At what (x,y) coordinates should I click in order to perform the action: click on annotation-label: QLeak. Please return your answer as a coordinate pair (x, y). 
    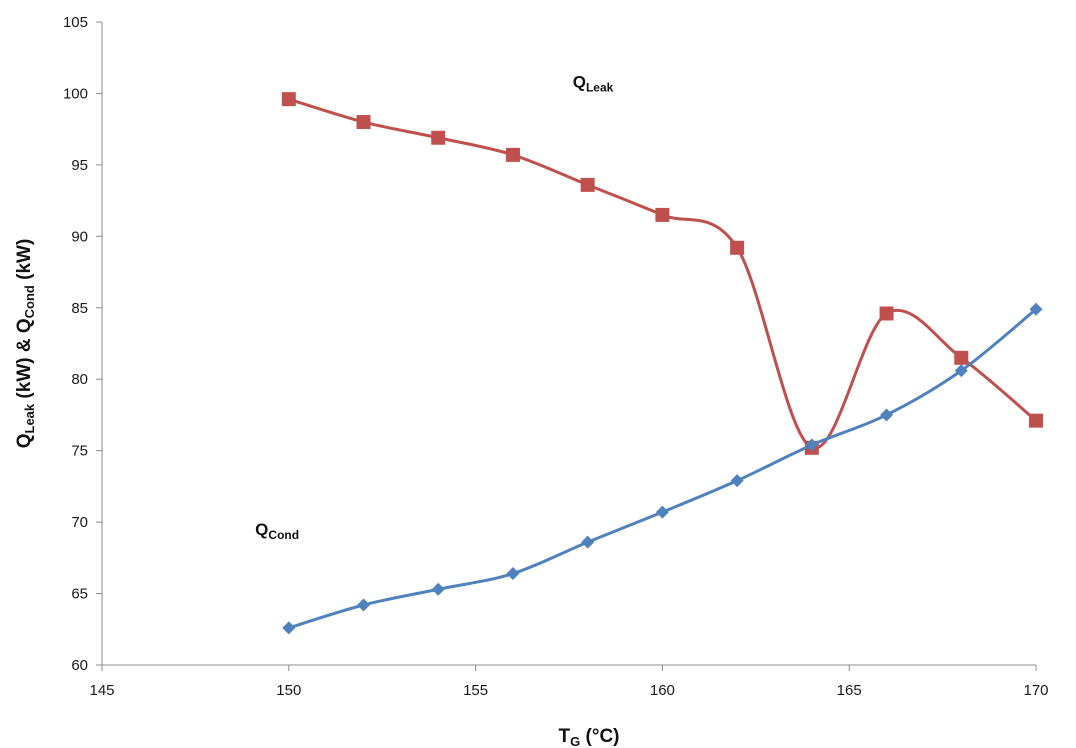
    Looking at the image, I should click on (593, 84).